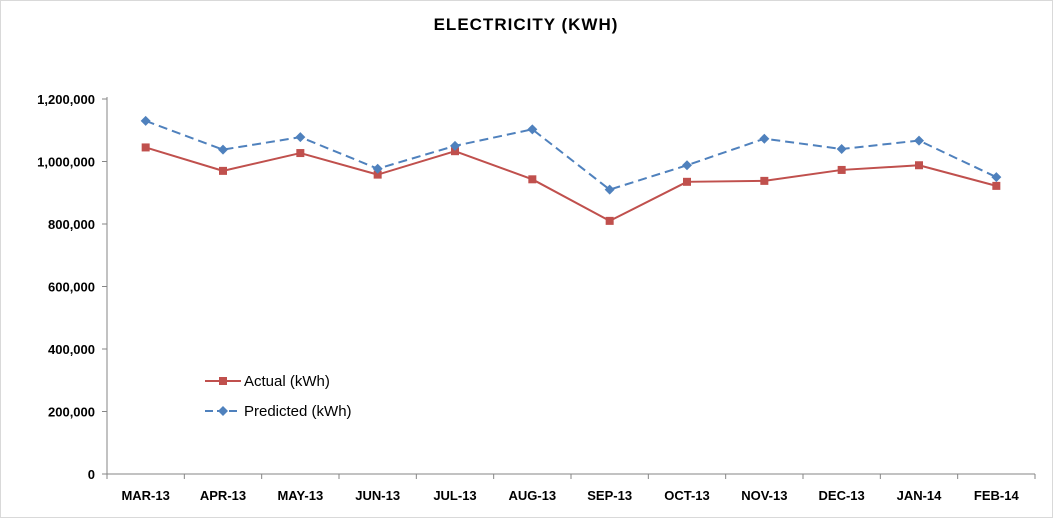 The image size is (1053, 518). What do you see at coordinates (66, 99) in the screenshot?
I see `y-tick-label: 1,200,000` at bounding box center [66, 99].